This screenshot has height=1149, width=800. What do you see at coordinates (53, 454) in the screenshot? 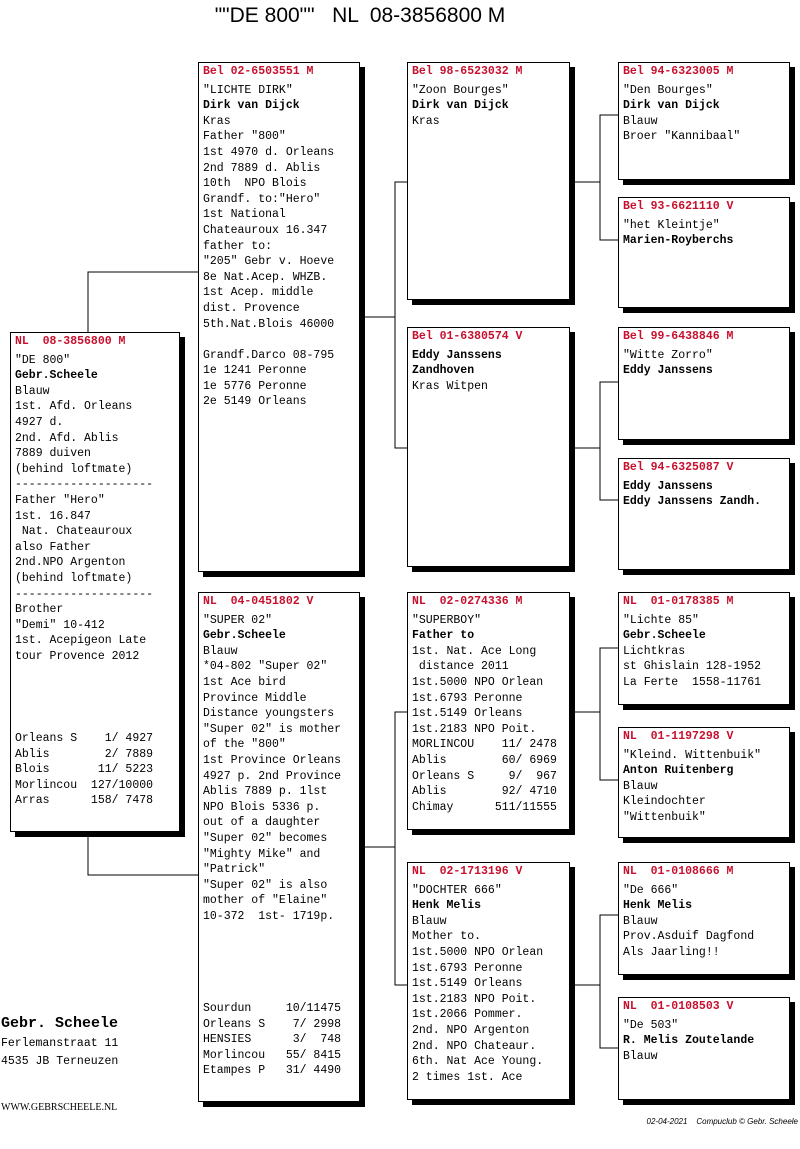
I see `info-line: 7889 duiven` at bounding box center [53, 454].